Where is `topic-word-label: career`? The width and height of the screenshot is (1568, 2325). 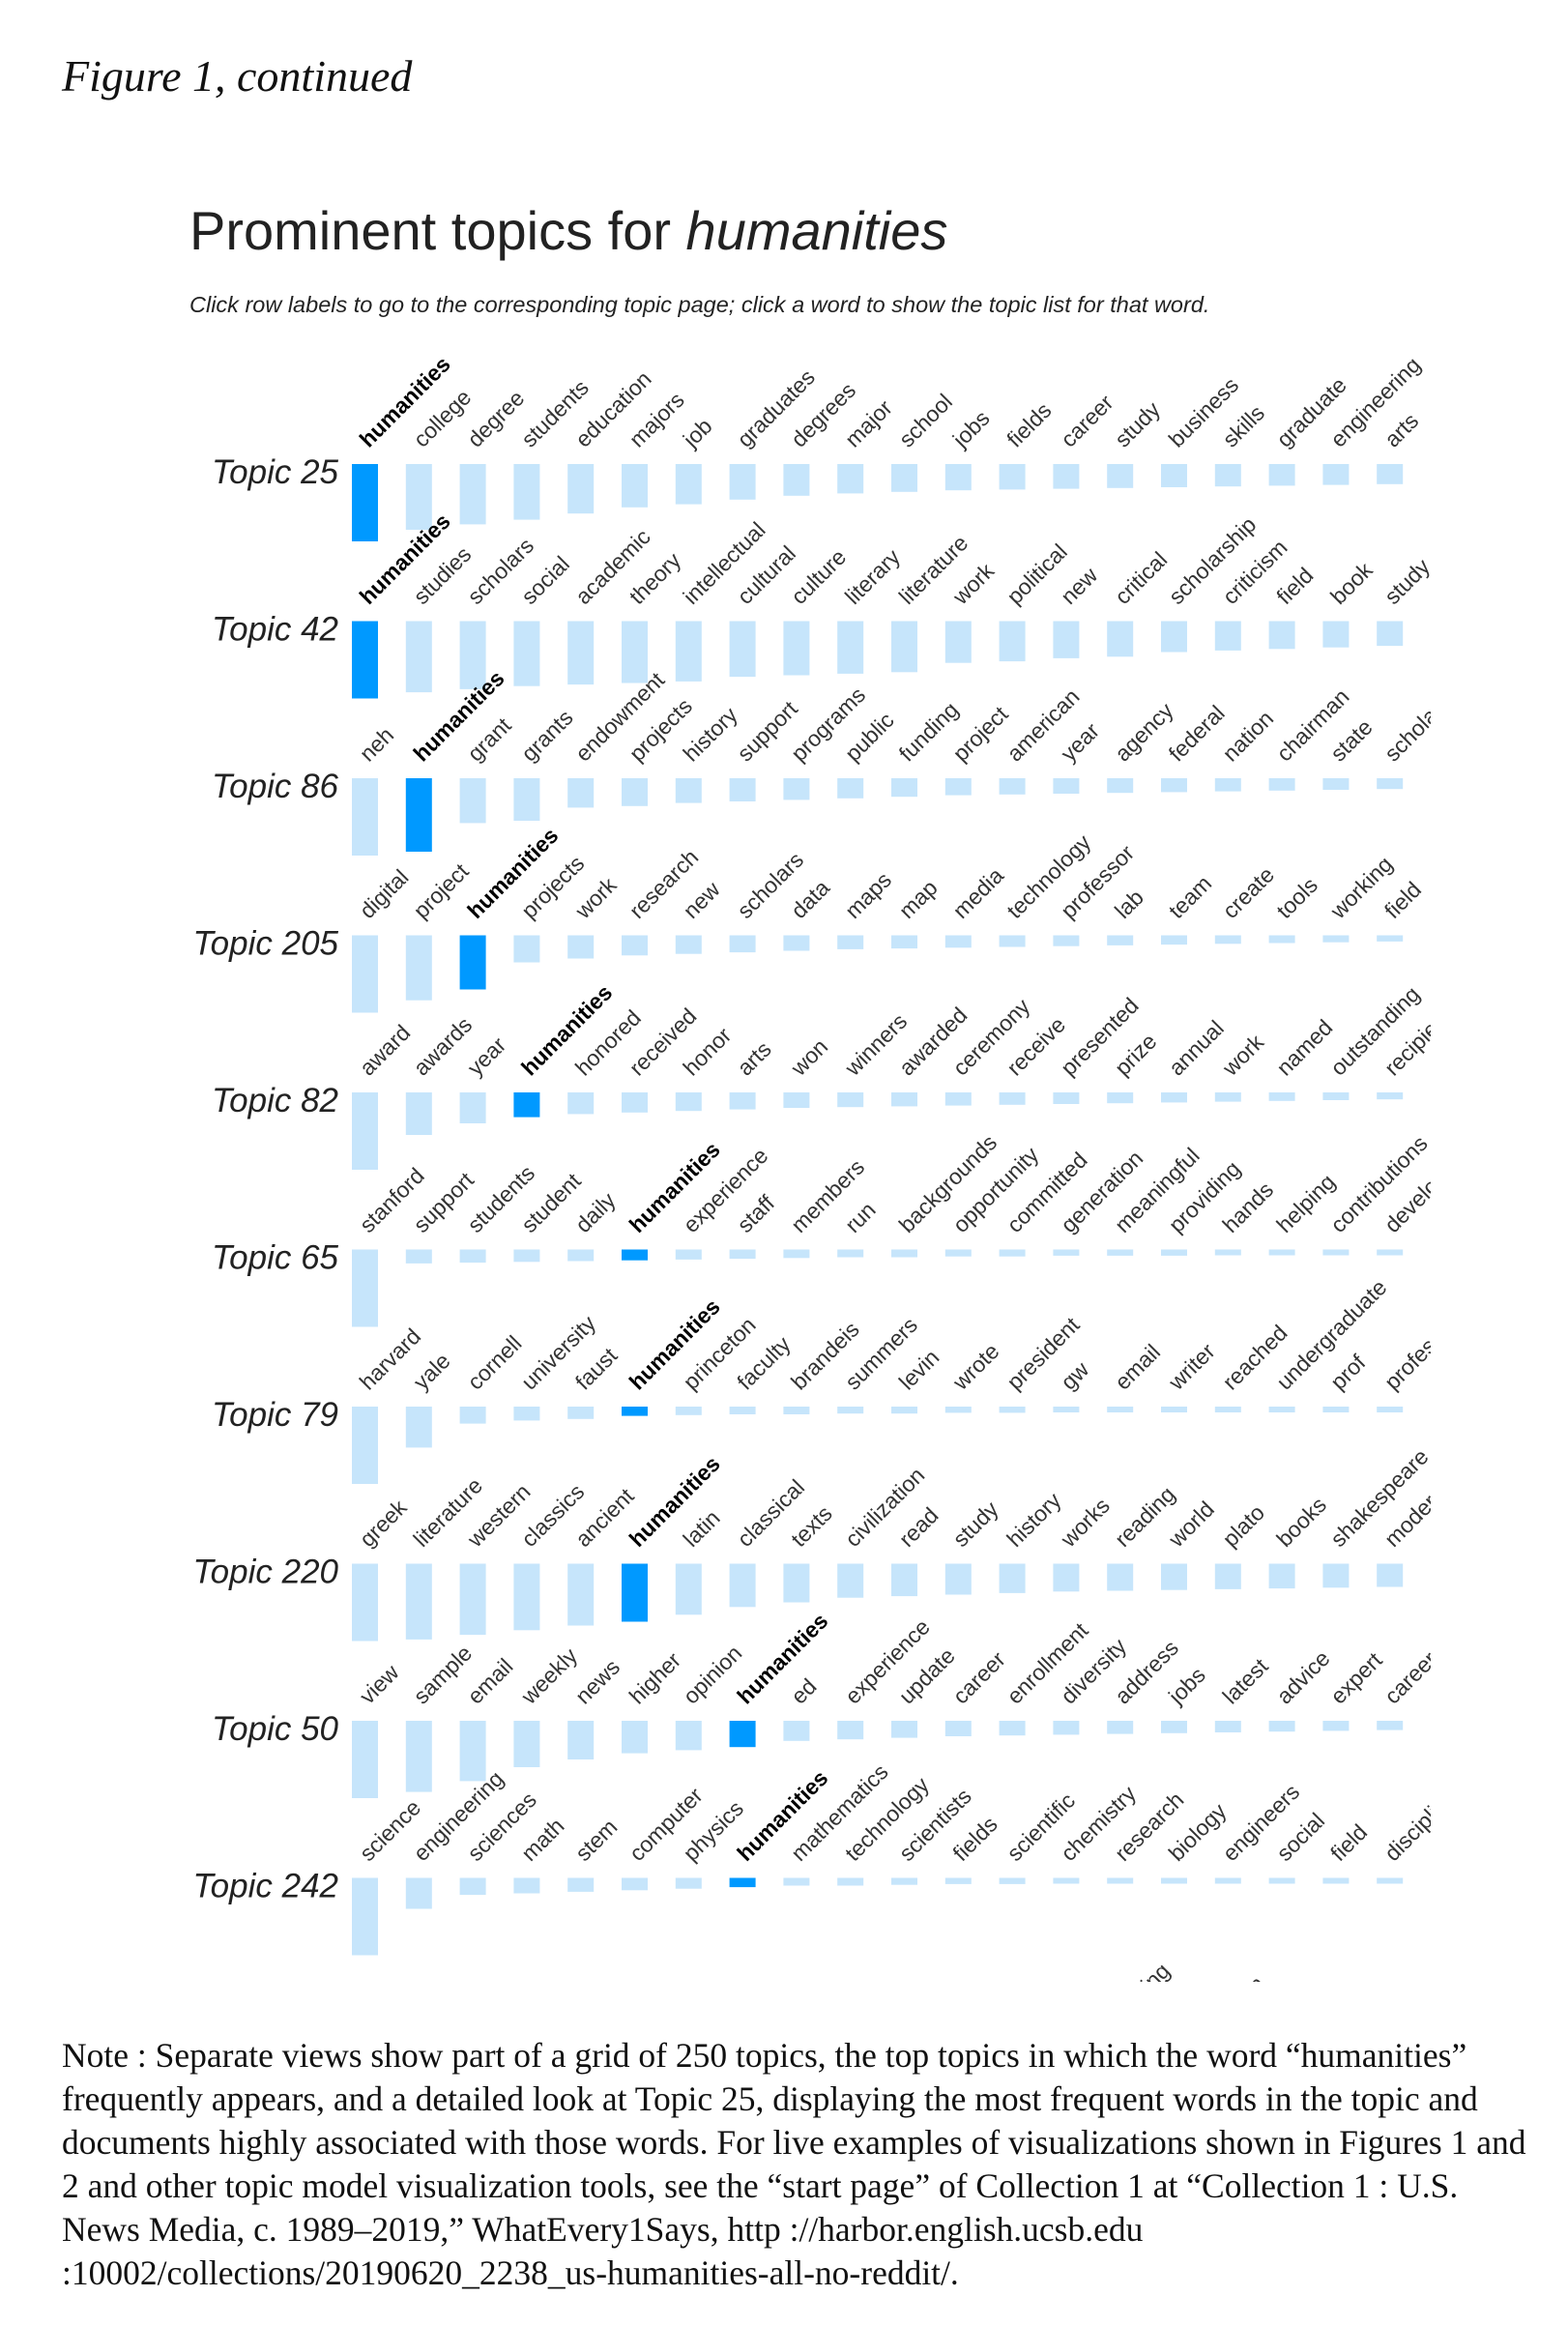 topic-word-label: career is located at coordinates (978, 1677).